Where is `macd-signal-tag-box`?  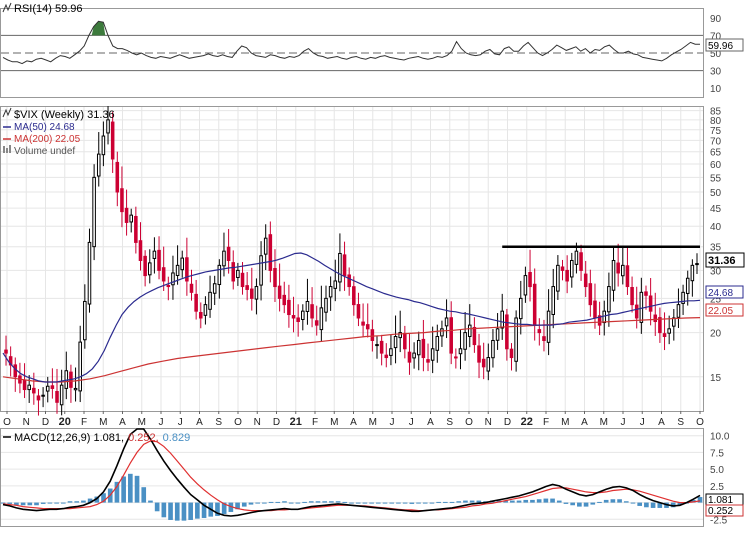
macd-signal-tag-box is located at coordinates (724, 510).